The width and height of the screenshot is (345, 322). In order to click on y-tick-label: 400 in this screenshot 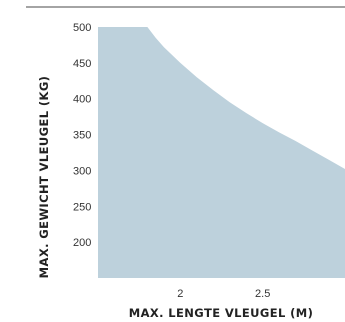, I will do `click(82, 100)`.